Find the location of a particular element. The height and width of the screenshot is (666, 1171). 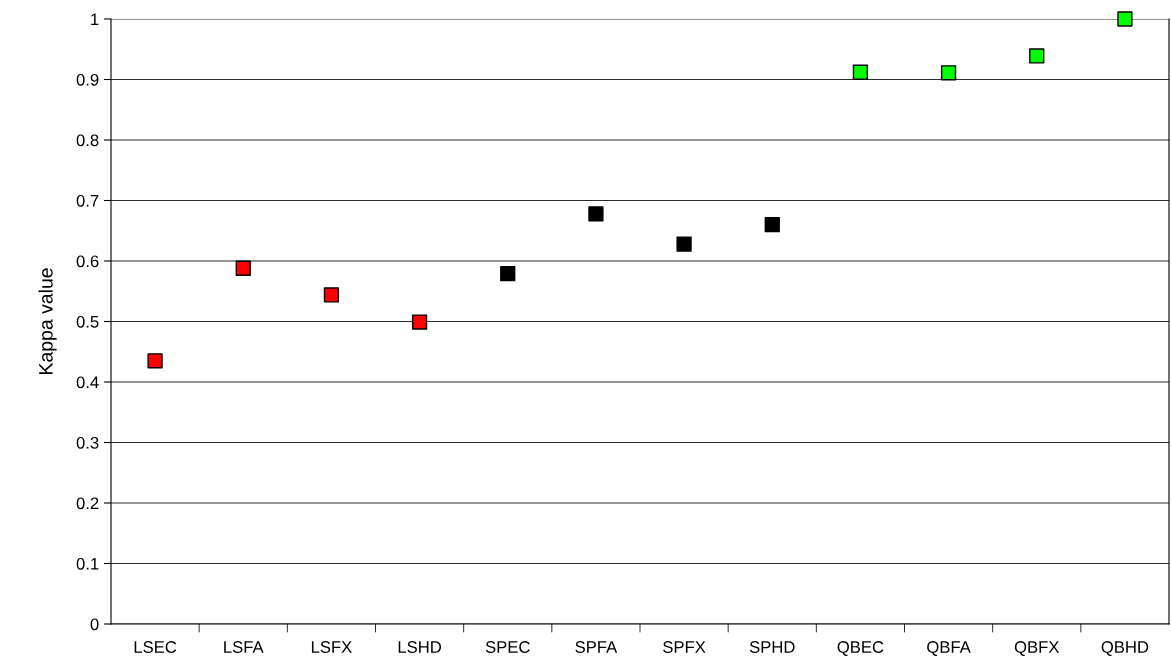

y-tick-label: 0.9 is located at coordinates (87, 79).